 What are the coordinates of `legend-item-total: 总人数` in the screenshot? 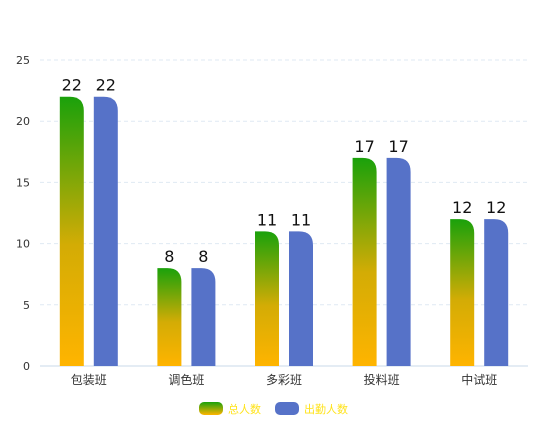 It's located at (230, 409).